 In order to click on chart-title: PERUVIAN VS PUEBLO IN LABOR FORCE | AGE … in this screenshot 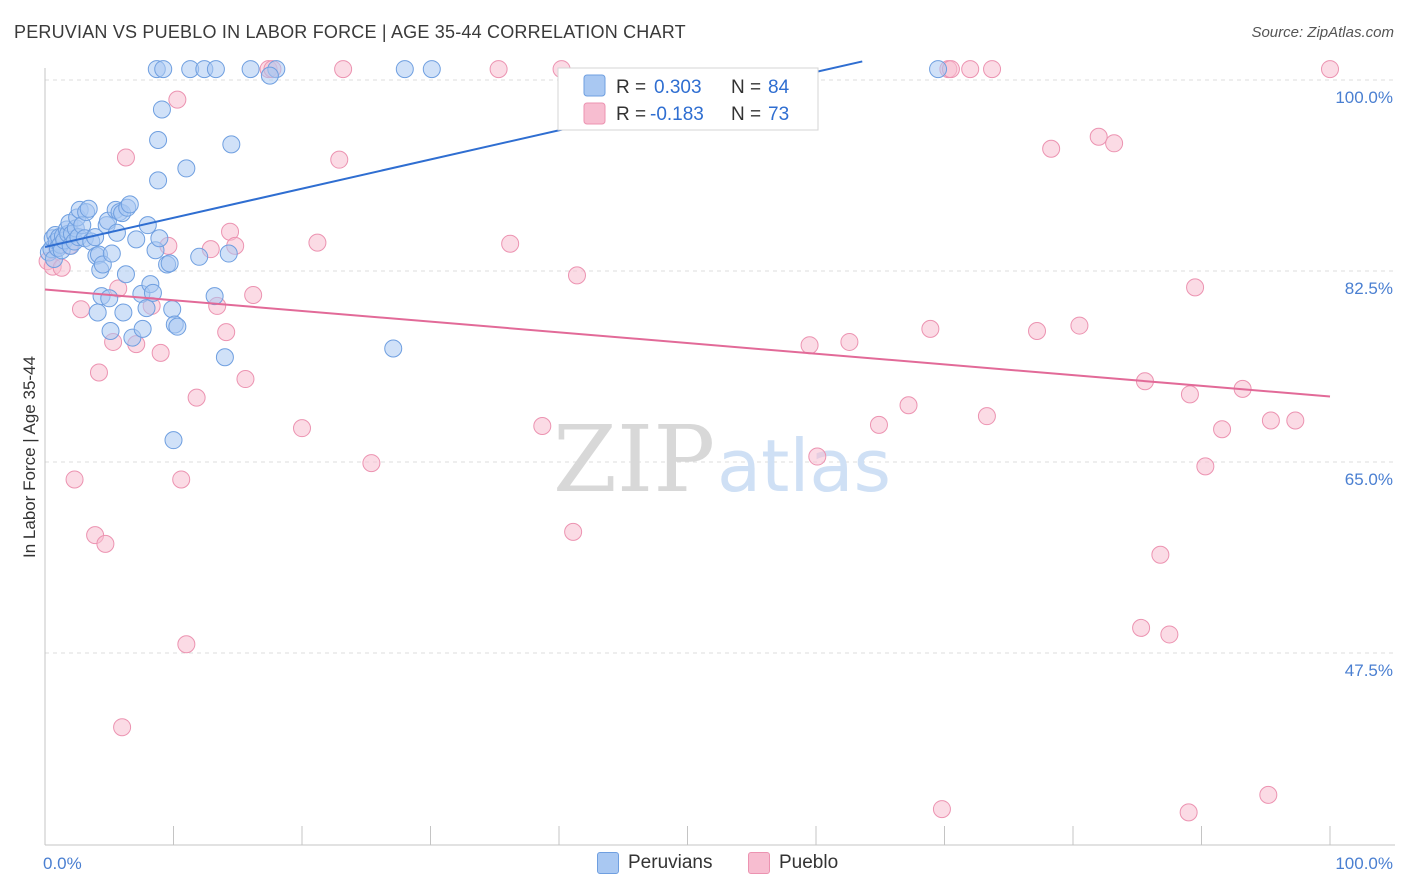, I will do `click(350, 32)`.